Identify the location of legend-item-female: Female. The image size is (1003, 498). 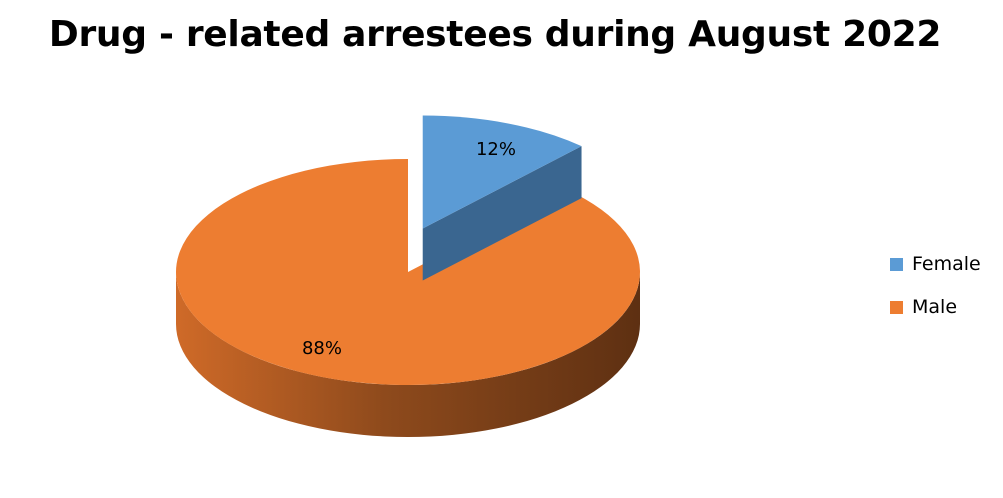
(935, 264).